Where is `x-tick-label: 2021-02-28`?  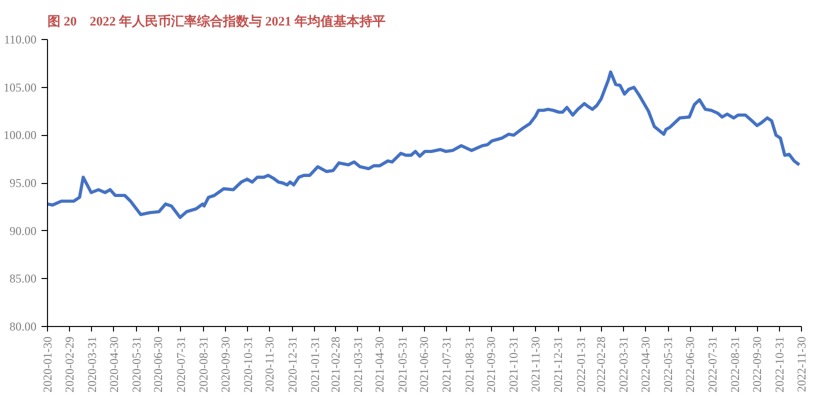
x-tick-label: 2021-02-28 is located at coordinates (335, 364).